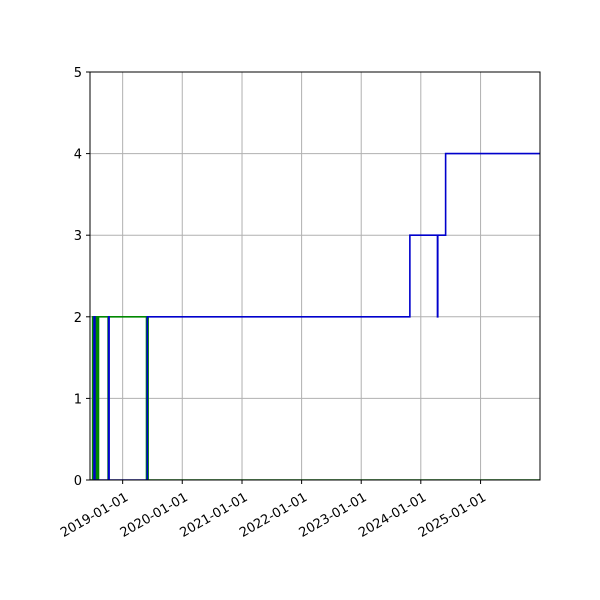 The width and height of the screenshot is (600, 600). What do you see at coordinates (78, 73) in the screenshot?
I see `y-tick-label: 5` at bounding box center [78, 73].